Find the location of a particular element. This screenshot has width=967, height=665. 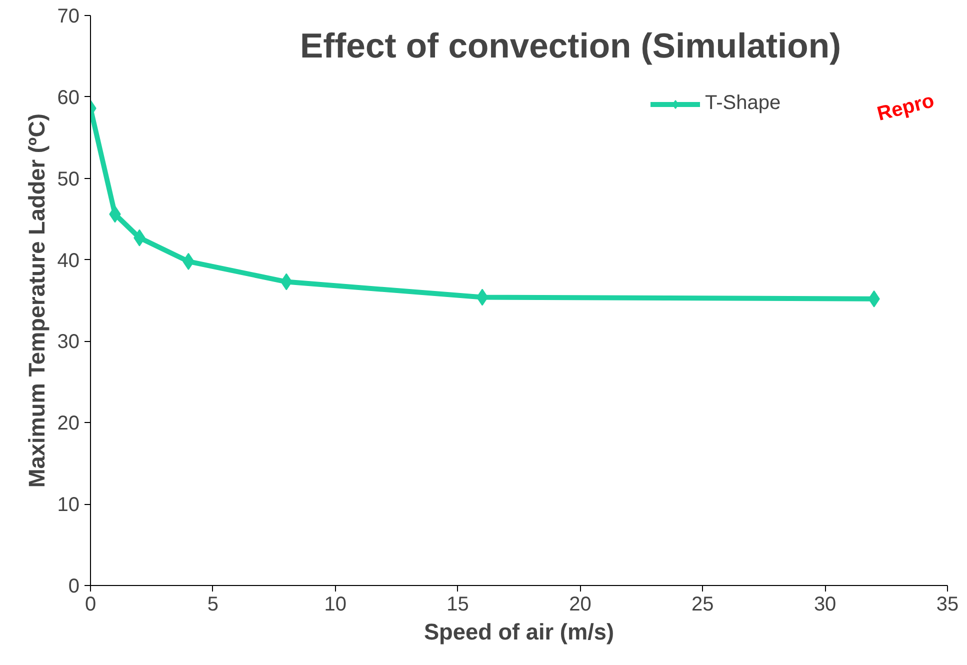

y-tick-label: 70 is located at coordinates (68, 17).